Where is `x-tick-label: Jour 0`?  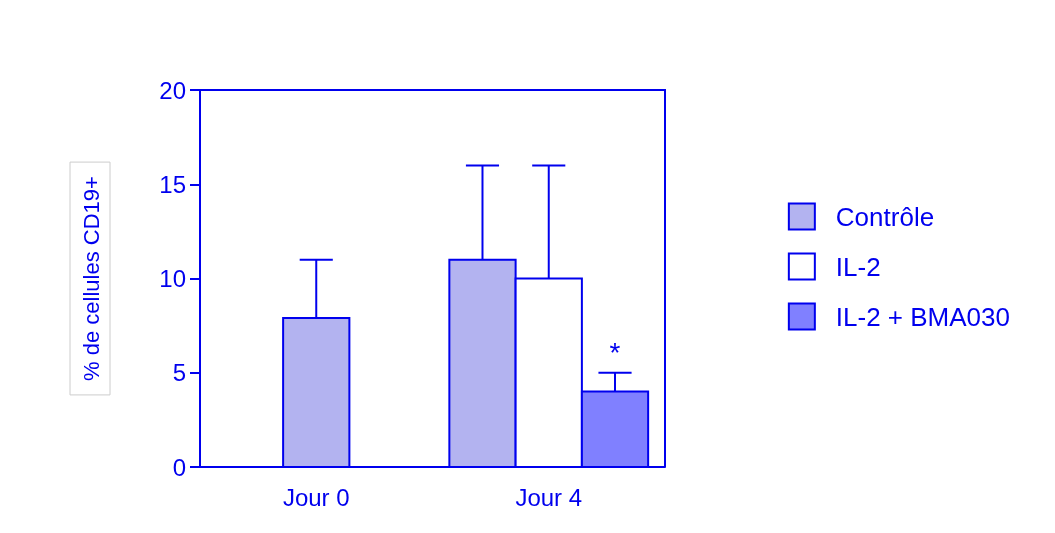
x-tick-label: Jour 0 is located at coordinates (316, 497).